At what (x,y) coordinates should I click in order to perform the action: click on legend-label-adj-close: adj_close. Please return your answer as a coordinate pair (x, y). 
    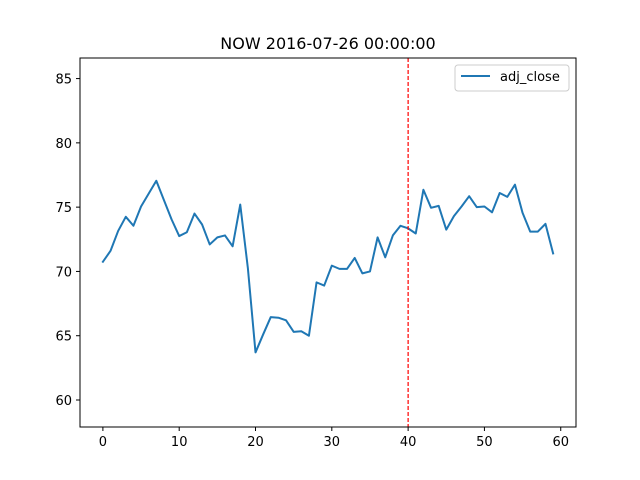
    Looking at the image, I should click on (530, 77).